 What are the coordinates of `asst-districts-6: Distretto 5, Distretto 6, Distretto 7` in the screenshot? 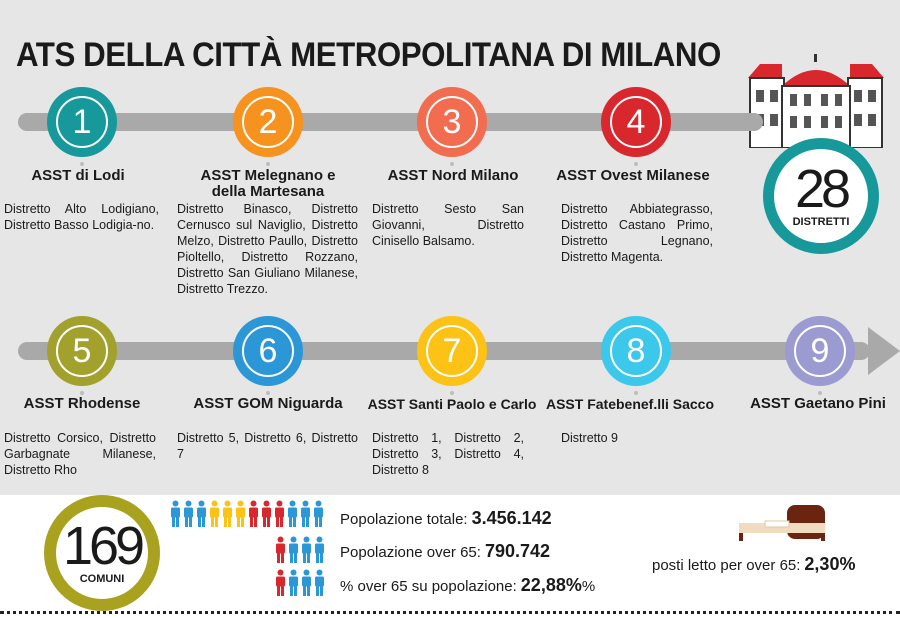 It's located at (267, 446).